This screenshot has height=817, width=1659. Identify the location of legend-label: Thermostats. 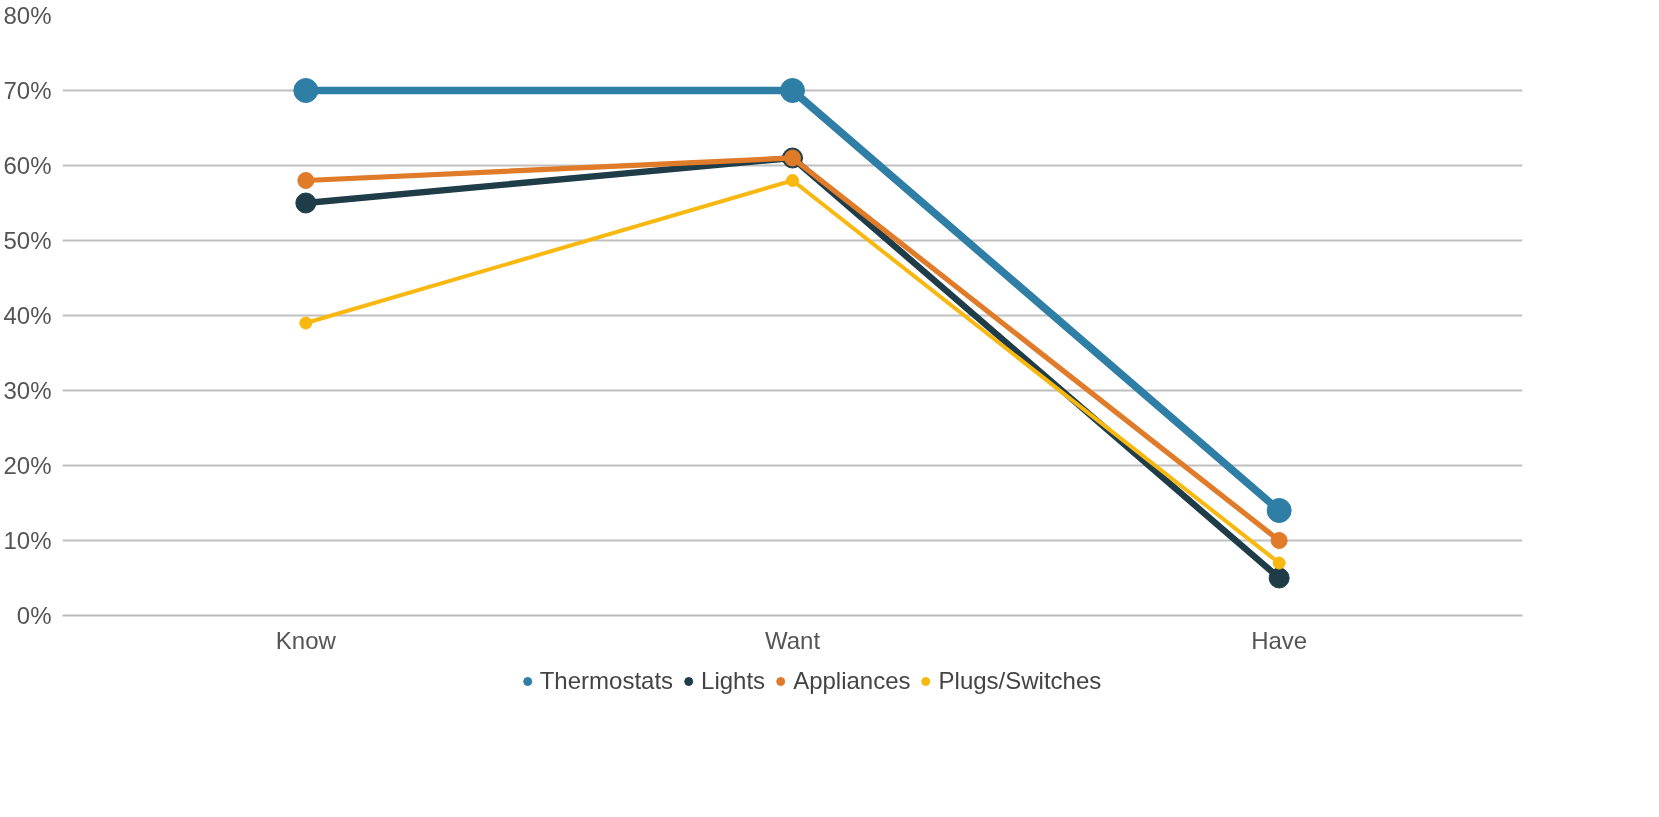
(606, 681).